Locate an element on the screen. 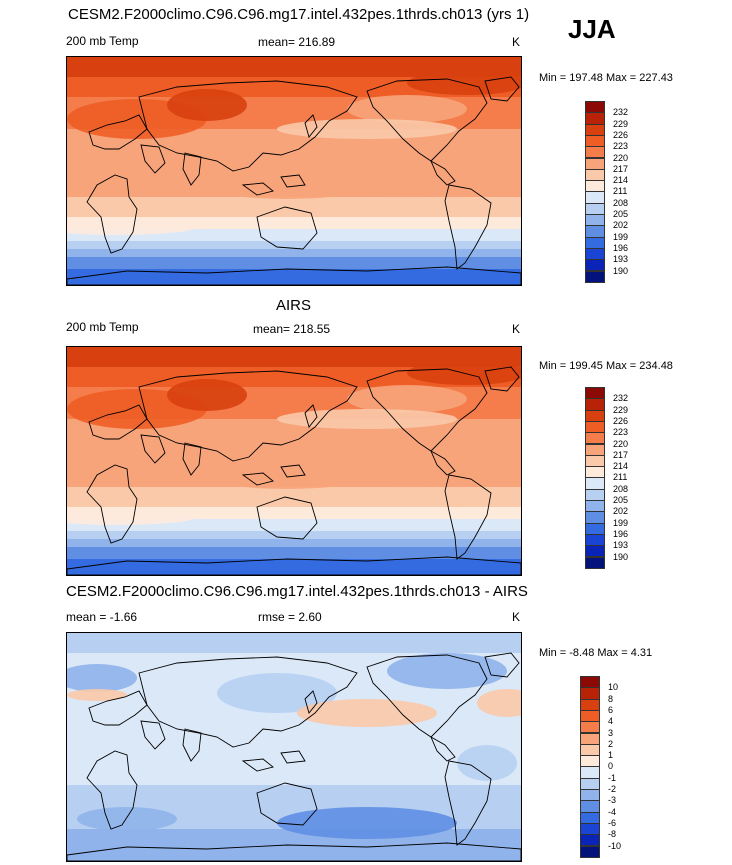  colorbar-tick-label: 214 is located at coordinates (621, 180).